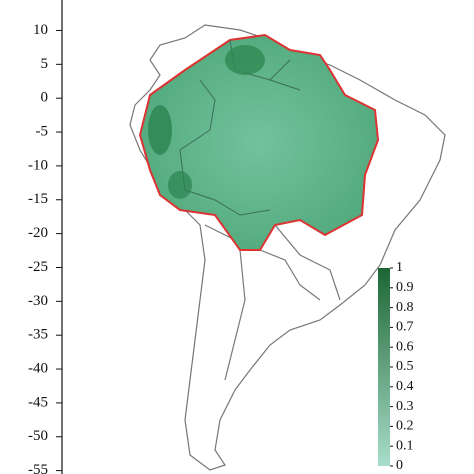 The width and height of the screenshot is (474, 474). I want to click on y-tick-label: -5, so click(42, 131).